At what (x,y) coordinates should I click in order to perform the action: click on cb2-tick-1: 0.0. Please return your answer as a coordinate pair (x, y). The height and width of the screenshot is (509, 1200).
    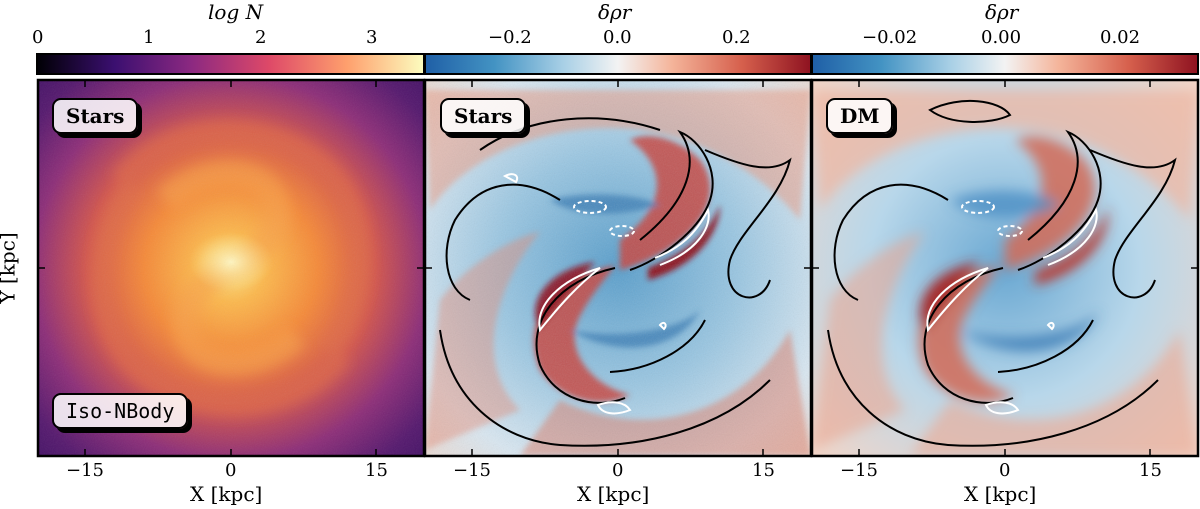
    Looking at the image, I should click on (617, 37).